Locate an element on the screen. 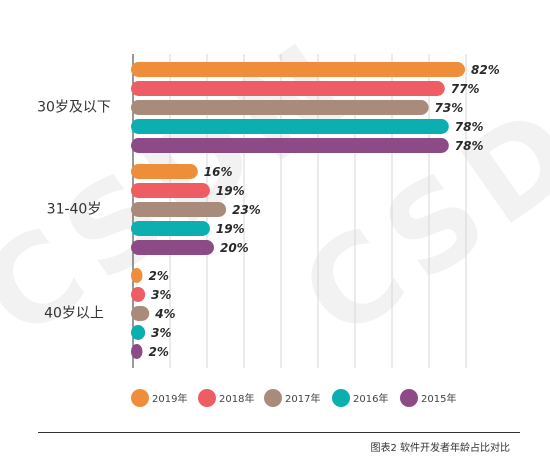 The height and width of the screenshot is (462, 550). category-label: 40岁以上 is located at coordinates (74, 314).